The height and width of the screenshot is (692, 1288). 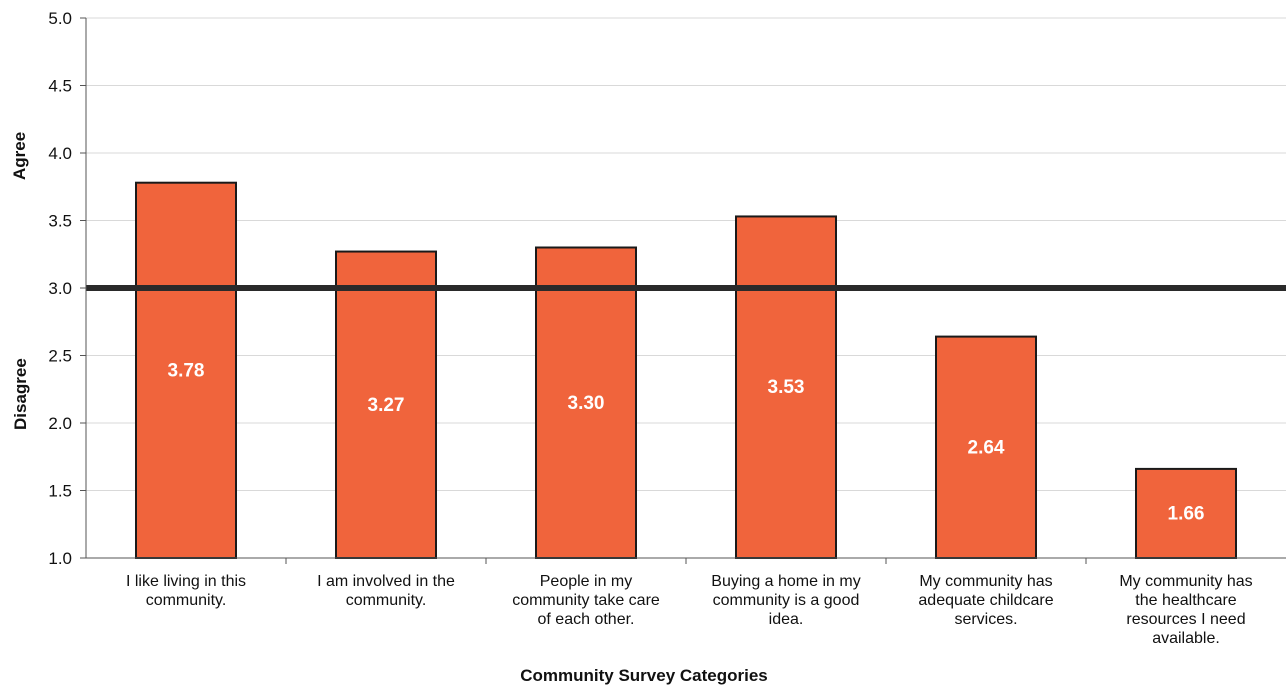 What do you see at coordinates (586, 619) in the screenshot?
I see `x-tick-label-line: of each other.` at bounding box center [586, 619].